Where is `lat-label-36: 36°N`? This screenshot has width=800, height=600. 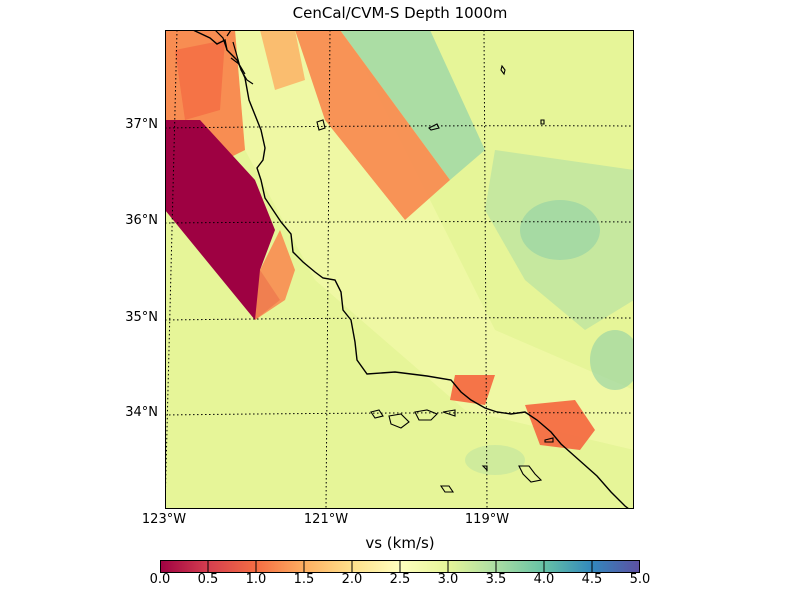 lat-label-36: 36°N is located at coordinates (141, 220).